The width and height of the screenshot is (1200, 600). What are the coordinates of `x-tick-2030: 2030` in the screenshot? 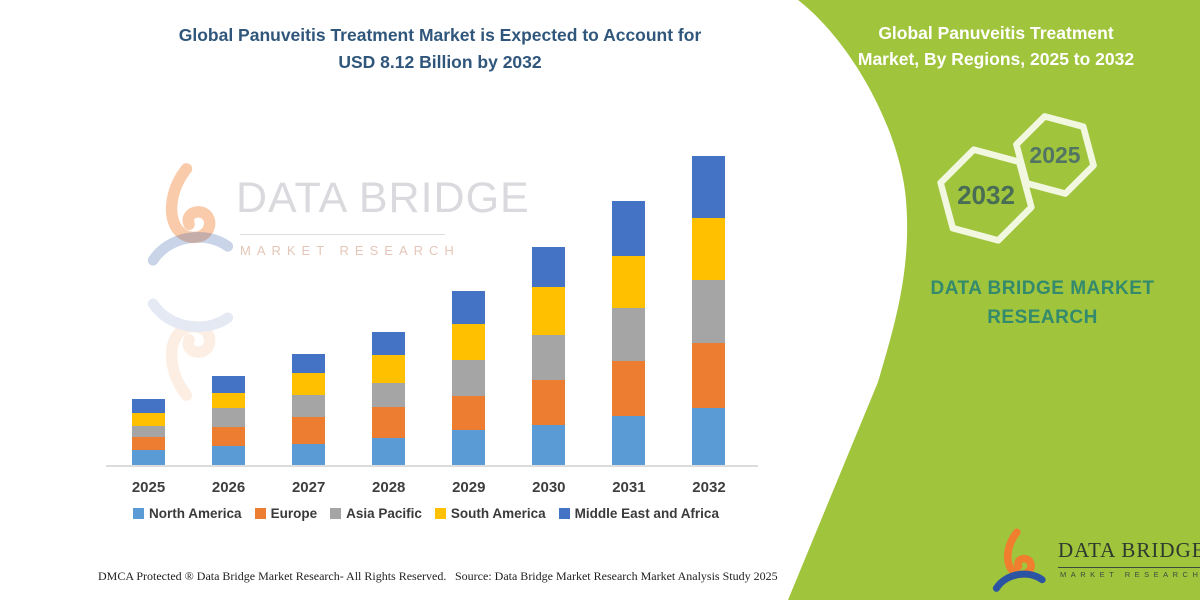 It's located at (549, 487).